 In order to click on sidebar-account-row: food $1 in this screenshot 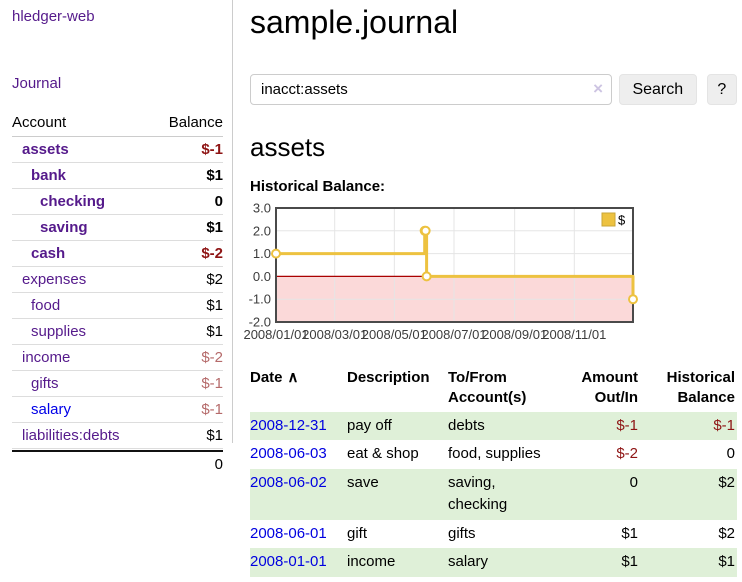, I will do `click(117, 306)`.